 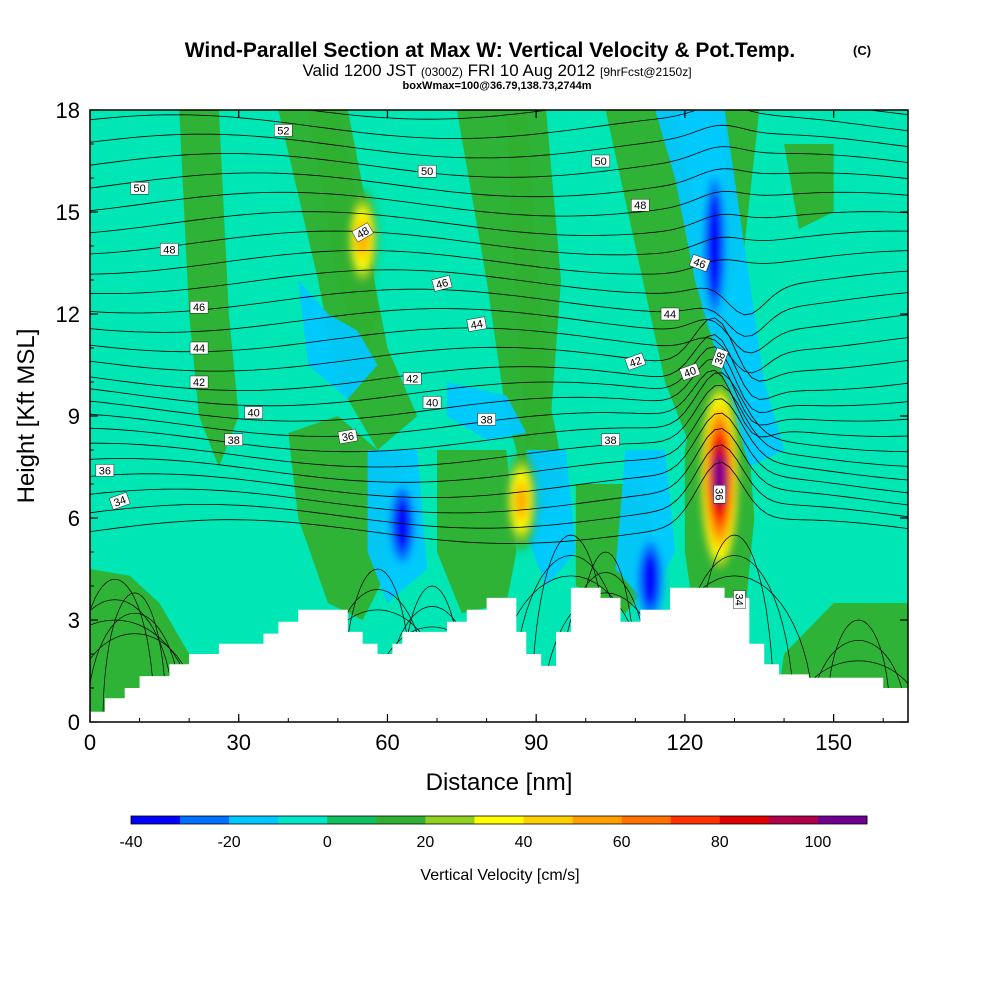 What do you see at coordinates (169, 249) in the screenshot?
I see `isentrope-label-4: 48` at bounding box center [169, 249].